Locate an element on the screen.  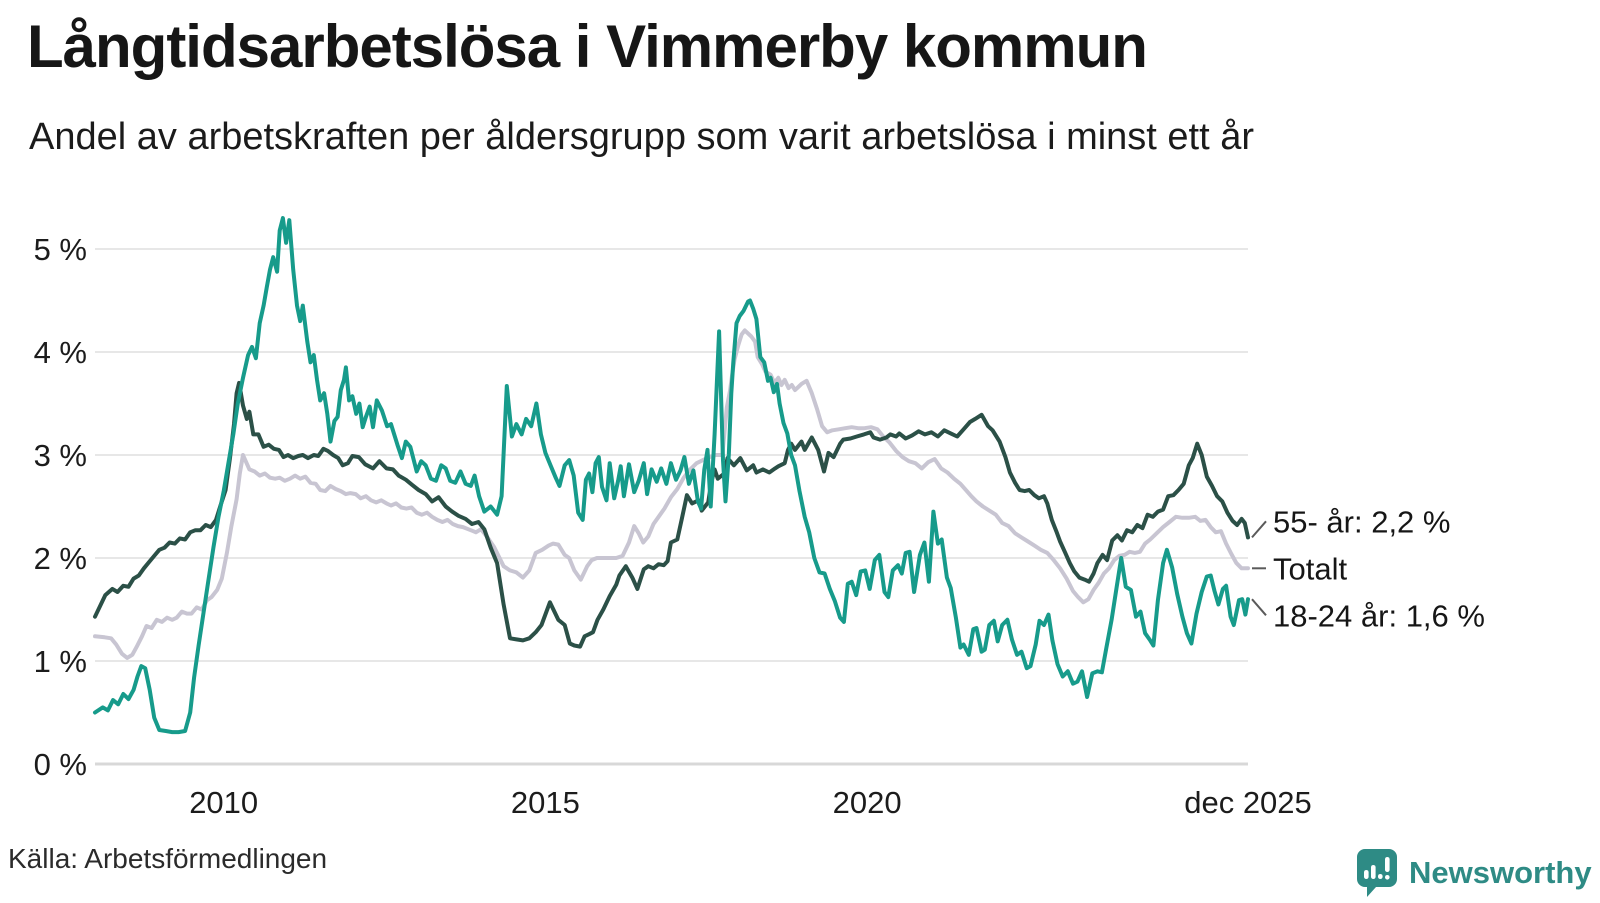
end-label-totalt: Totalt is located at coordinates (1310, 568).